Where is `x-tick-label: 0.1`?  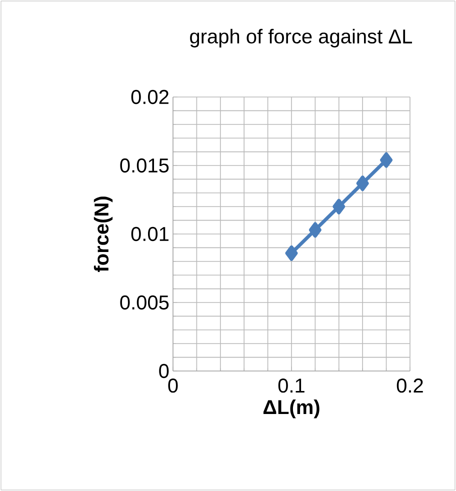
x-tick-label: 0.1 is located at coordinates (291, 385).